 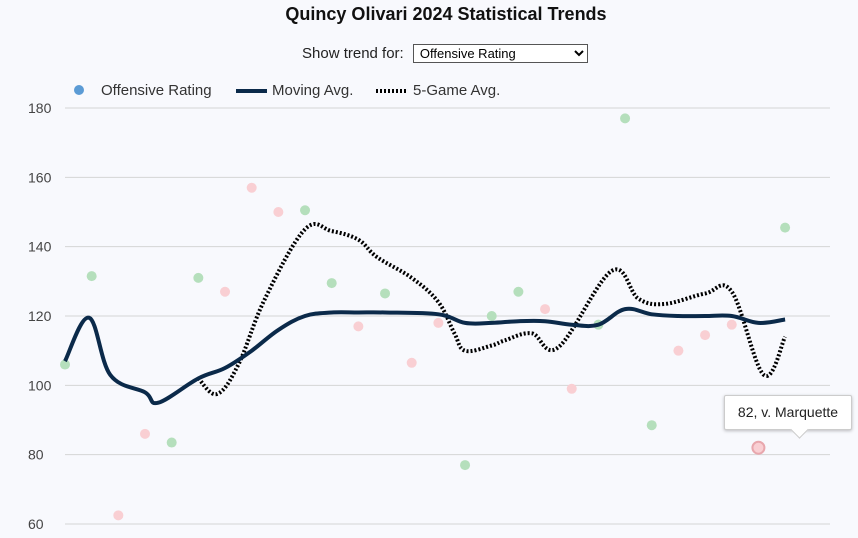 I want to click on y-tick-label: 100, so click(x=40, y=385).